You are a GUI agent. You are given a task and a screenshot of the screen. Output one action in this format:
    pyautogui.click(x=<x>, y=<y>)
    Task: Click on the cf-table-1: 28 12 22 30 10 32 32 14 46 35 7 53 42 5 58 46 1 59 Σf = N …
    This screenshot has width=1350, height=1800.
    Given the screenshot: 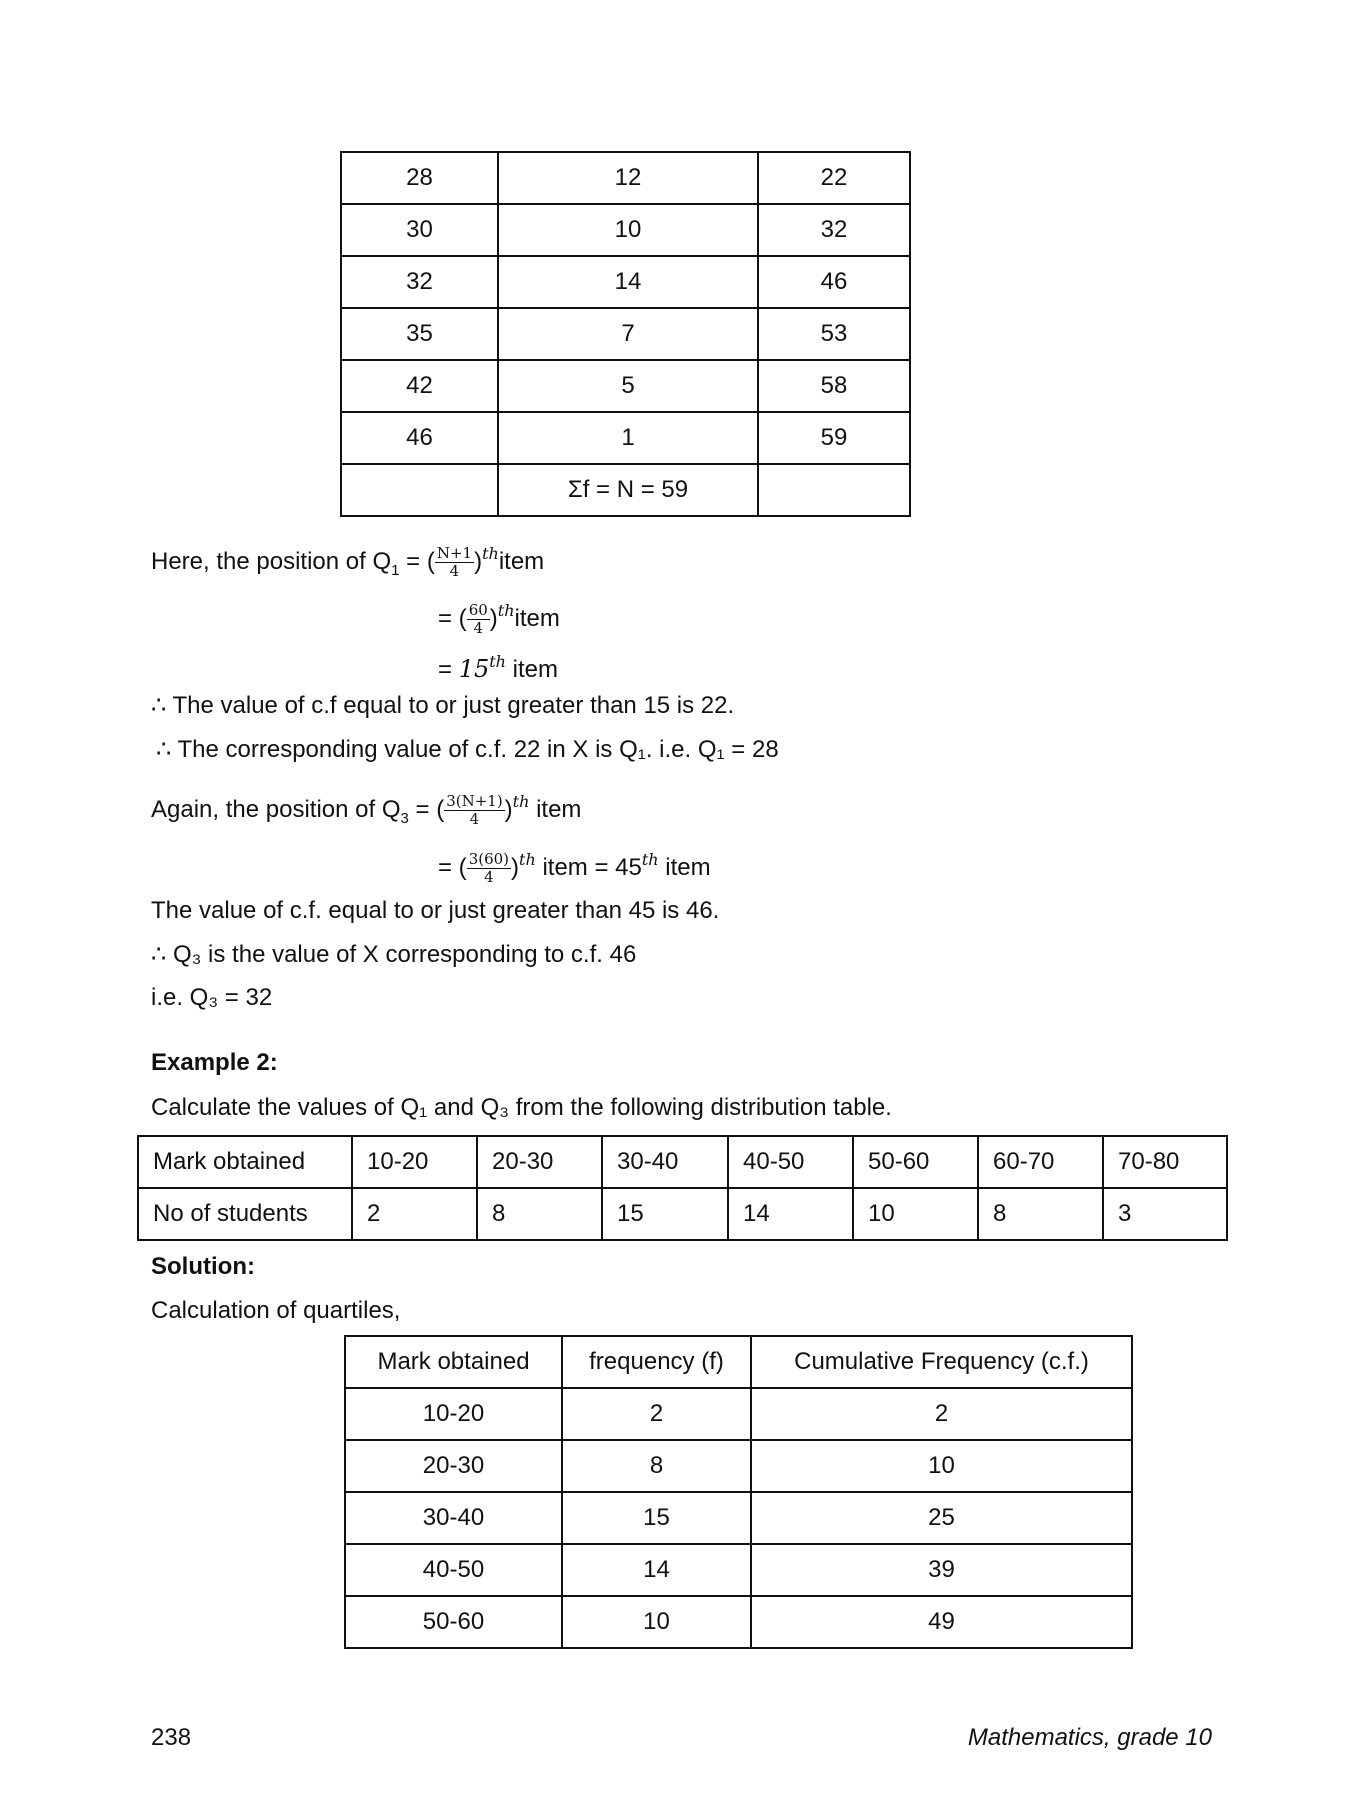 What is the action you would take?
    pyautogui.click(x=625, y=334)
    